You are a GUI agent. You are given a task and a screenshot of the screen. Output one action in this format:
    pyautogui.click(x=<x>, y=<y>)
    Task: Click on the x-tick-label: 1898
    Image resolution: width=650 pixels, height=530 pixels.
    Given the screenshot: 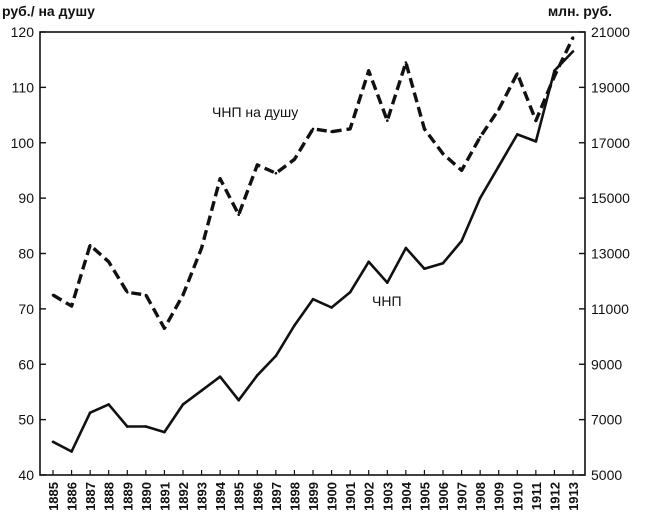 What is the action you would take?
    pyautogui.click(x=294, y=496)
    